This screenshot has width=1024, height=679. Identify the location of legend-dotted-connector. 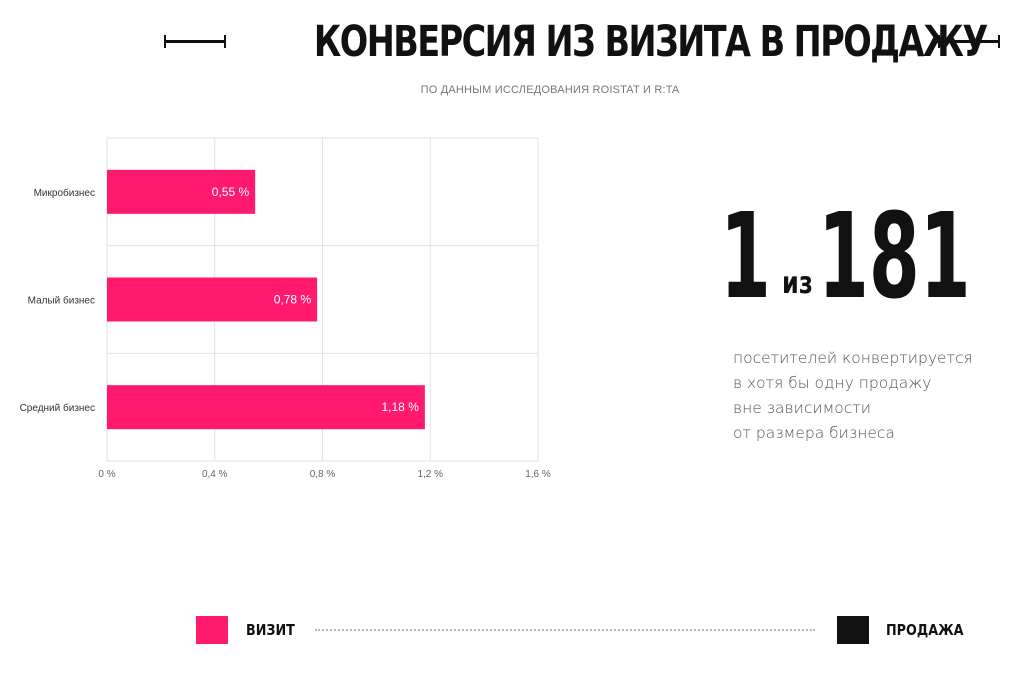
(565, 630).